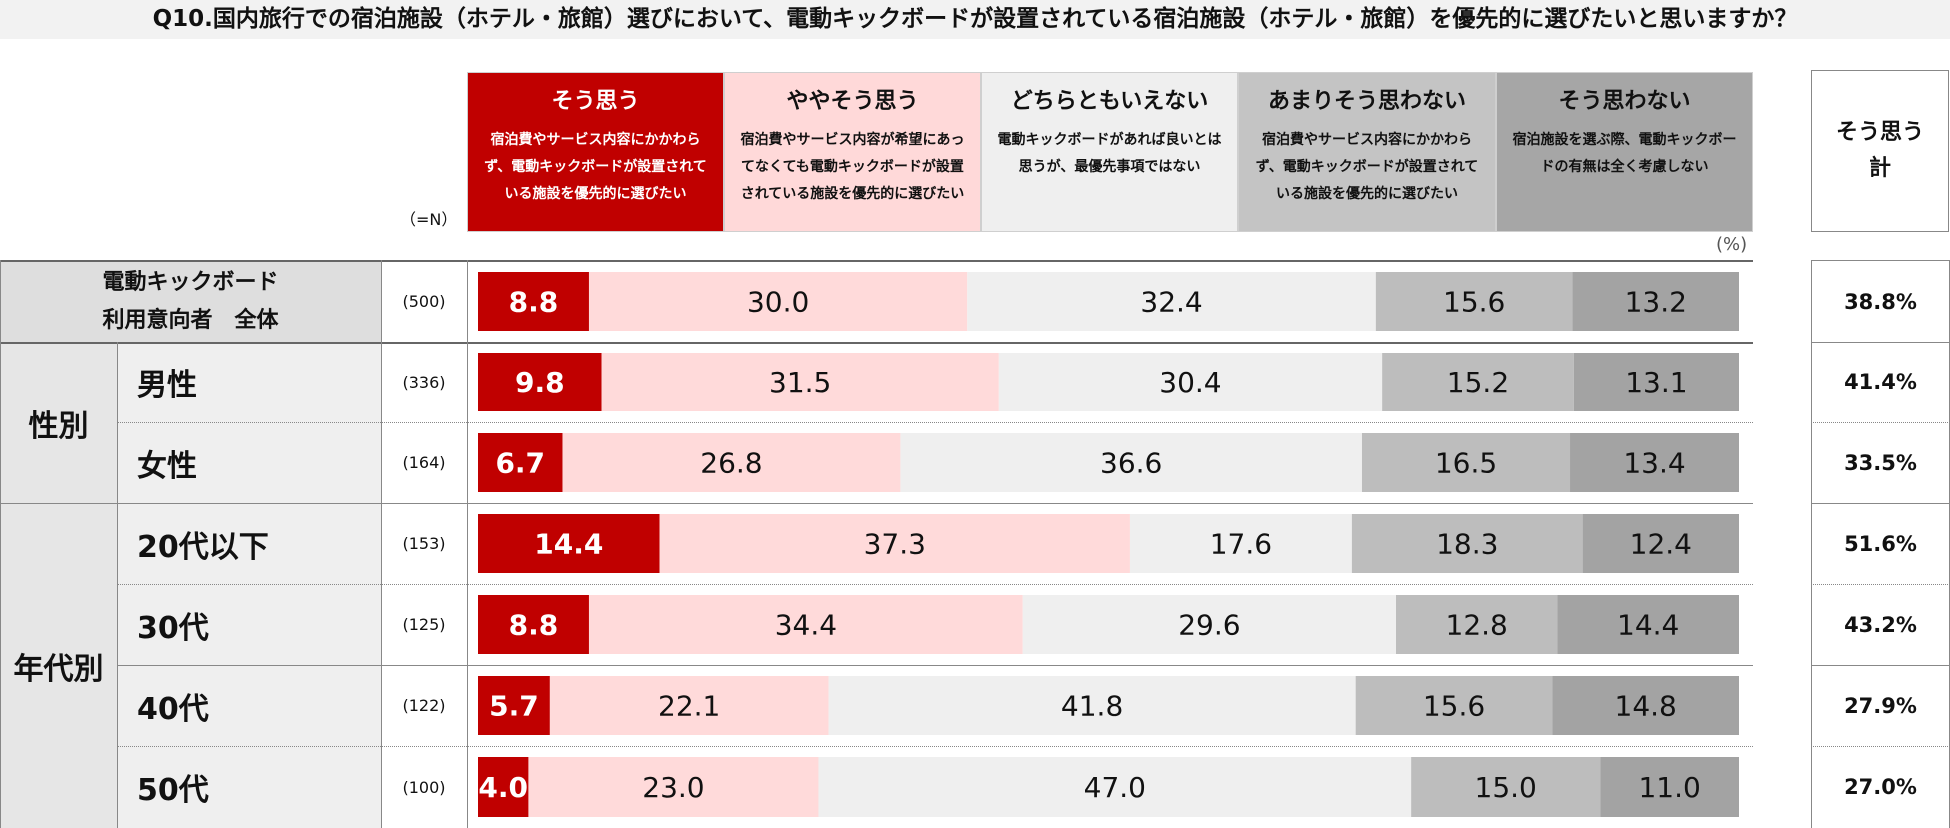  What do you see at coordinates (249, 462) in the screenshot?
I see `row-label: 女性` at bounding box center [249, 462].